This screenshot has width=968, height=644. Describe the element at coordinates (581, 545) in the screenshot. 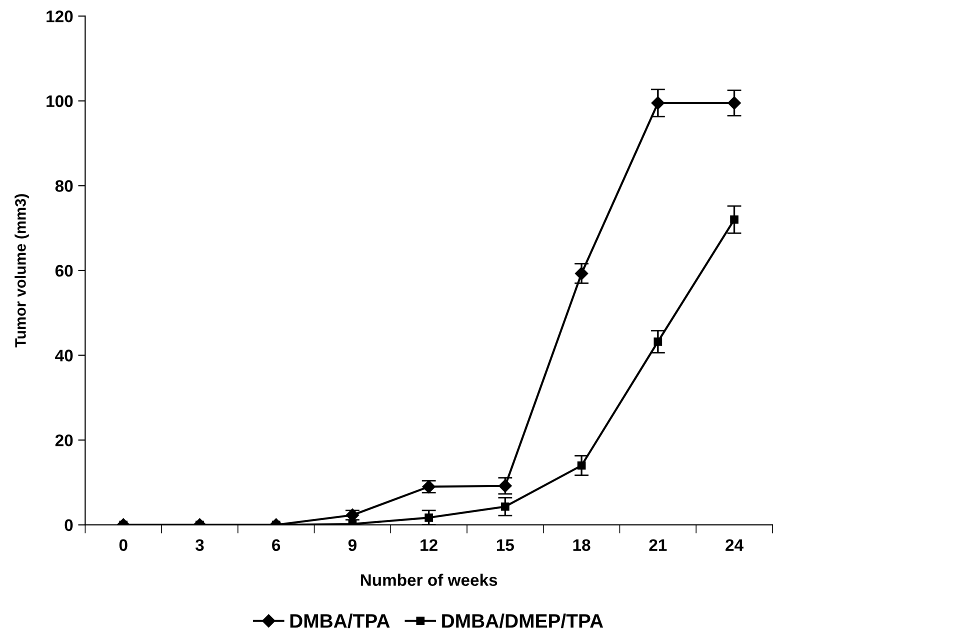

I see `x-tick-label: 18` at that location.